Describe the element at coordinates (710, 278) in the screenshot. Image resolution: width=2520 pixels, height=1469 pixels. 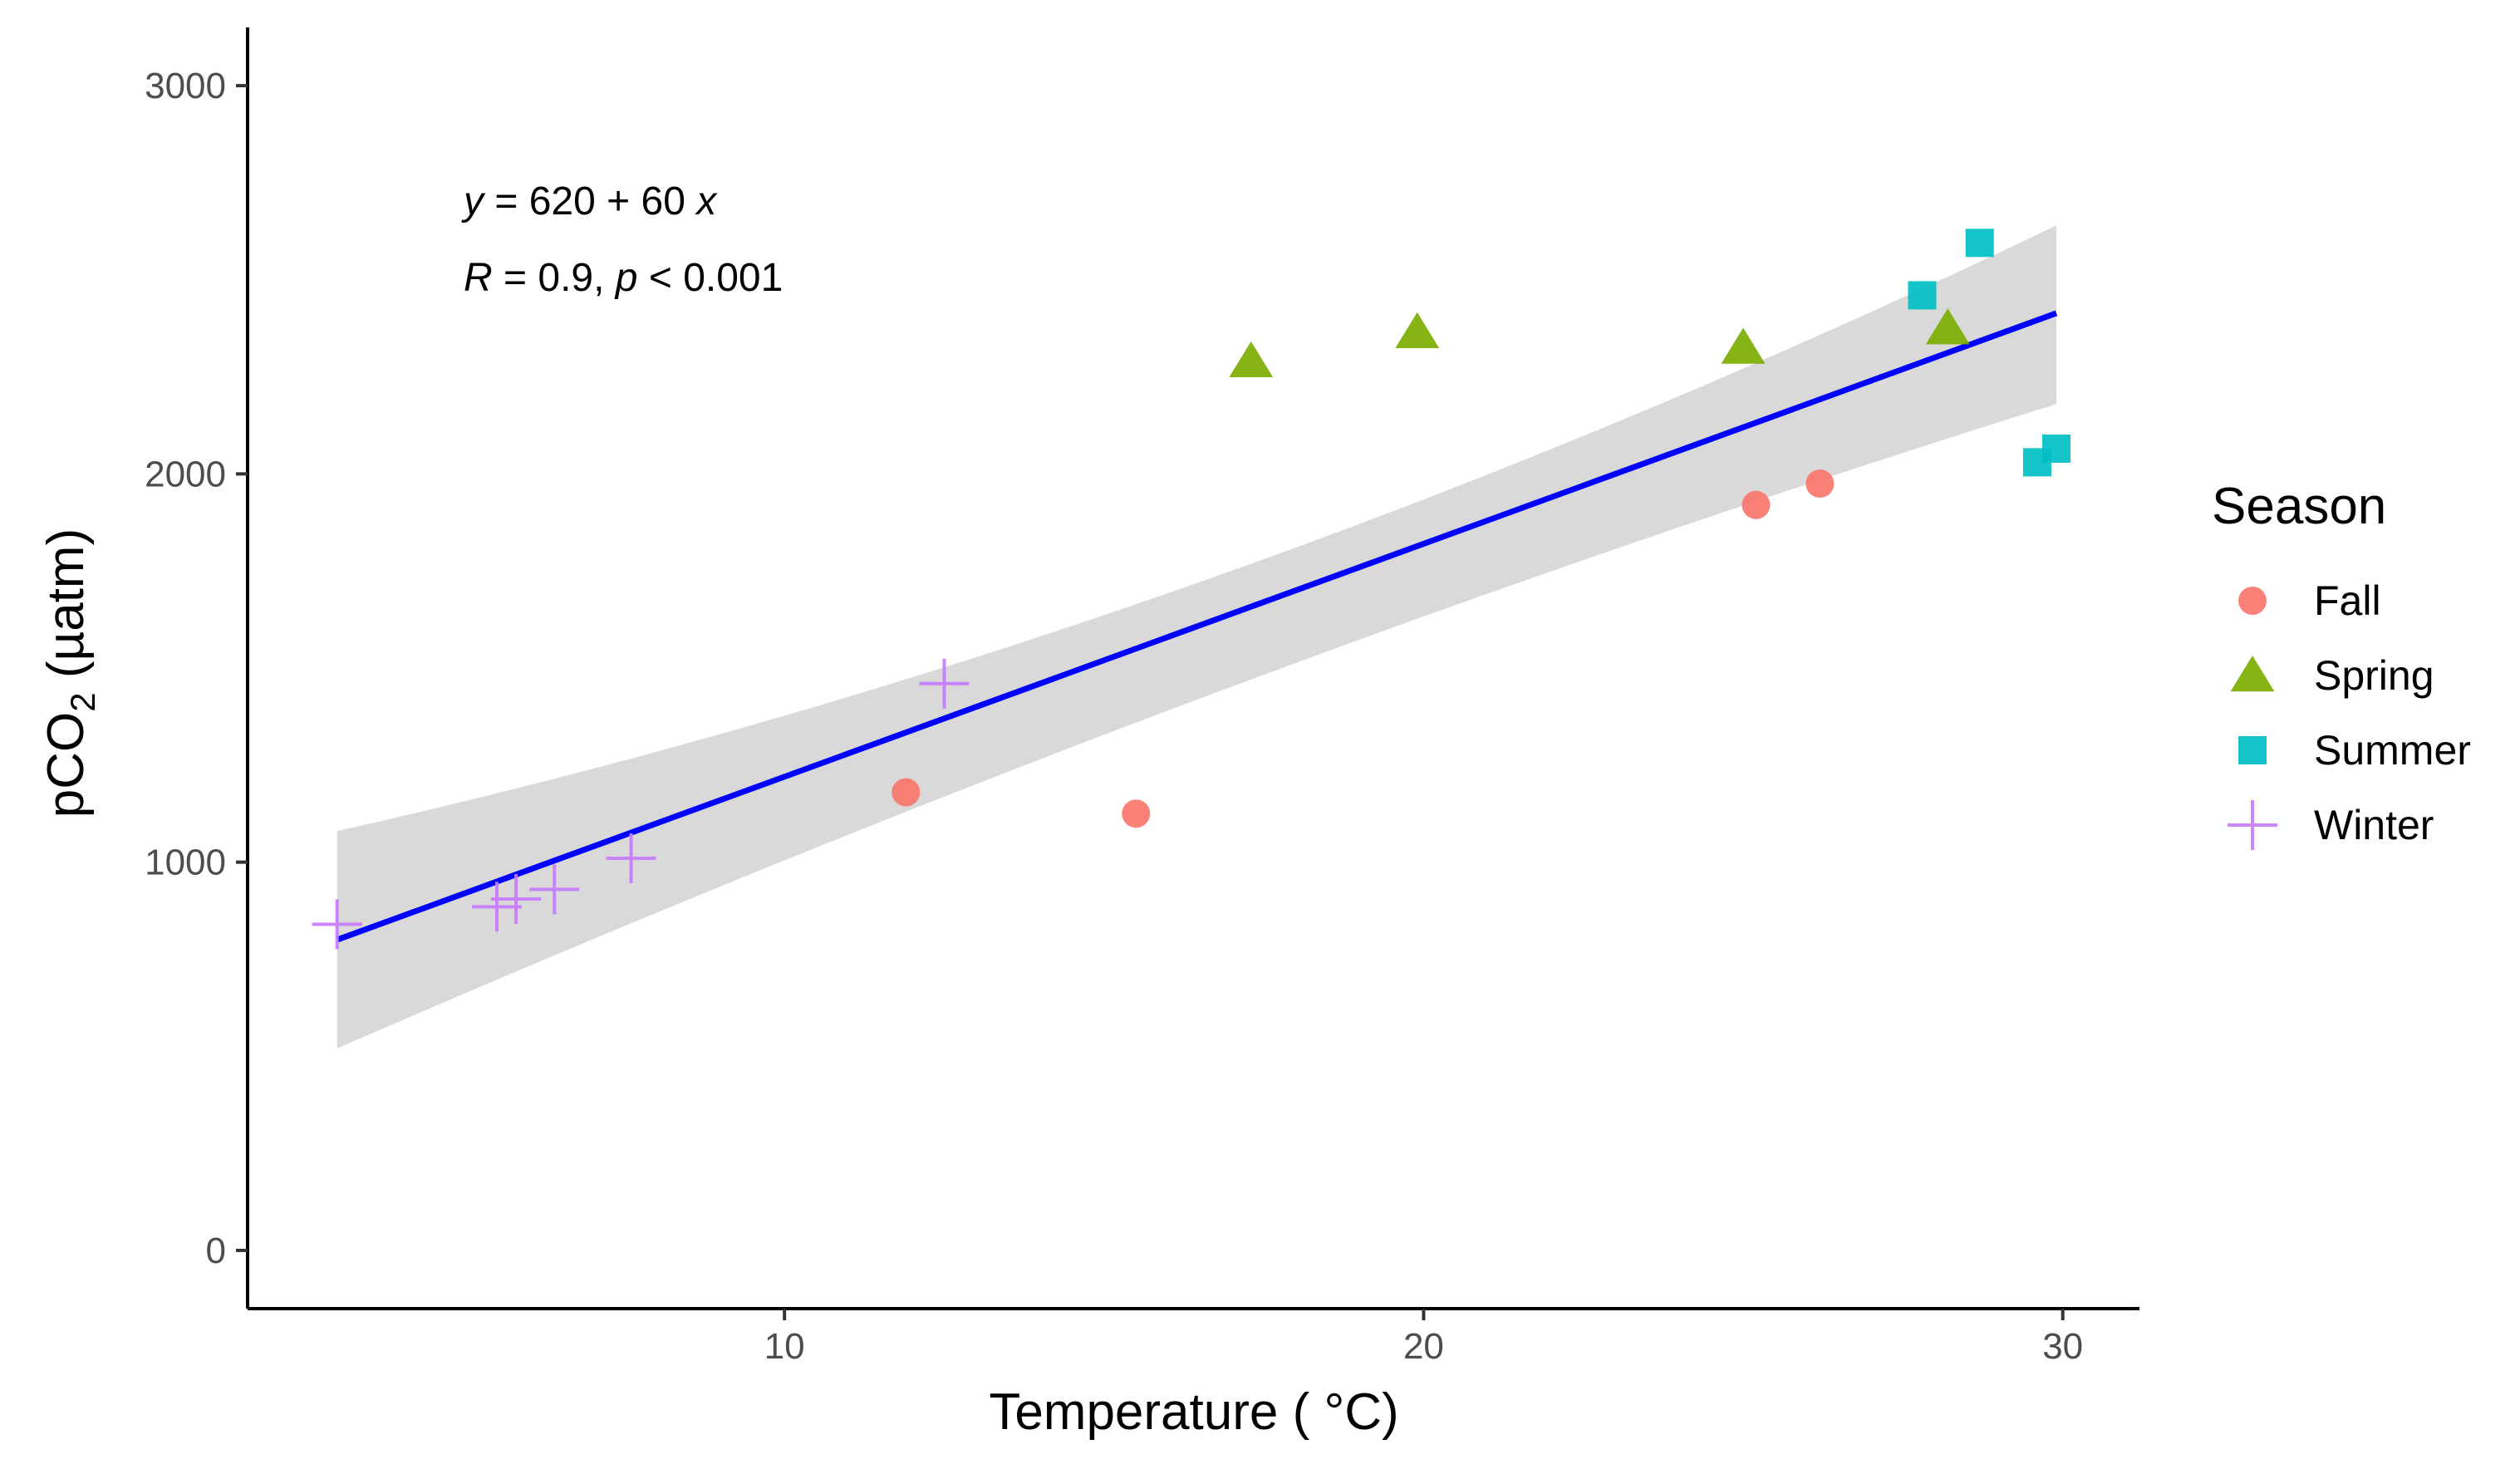
I see `stat-p-value: < 0.001` at that location.